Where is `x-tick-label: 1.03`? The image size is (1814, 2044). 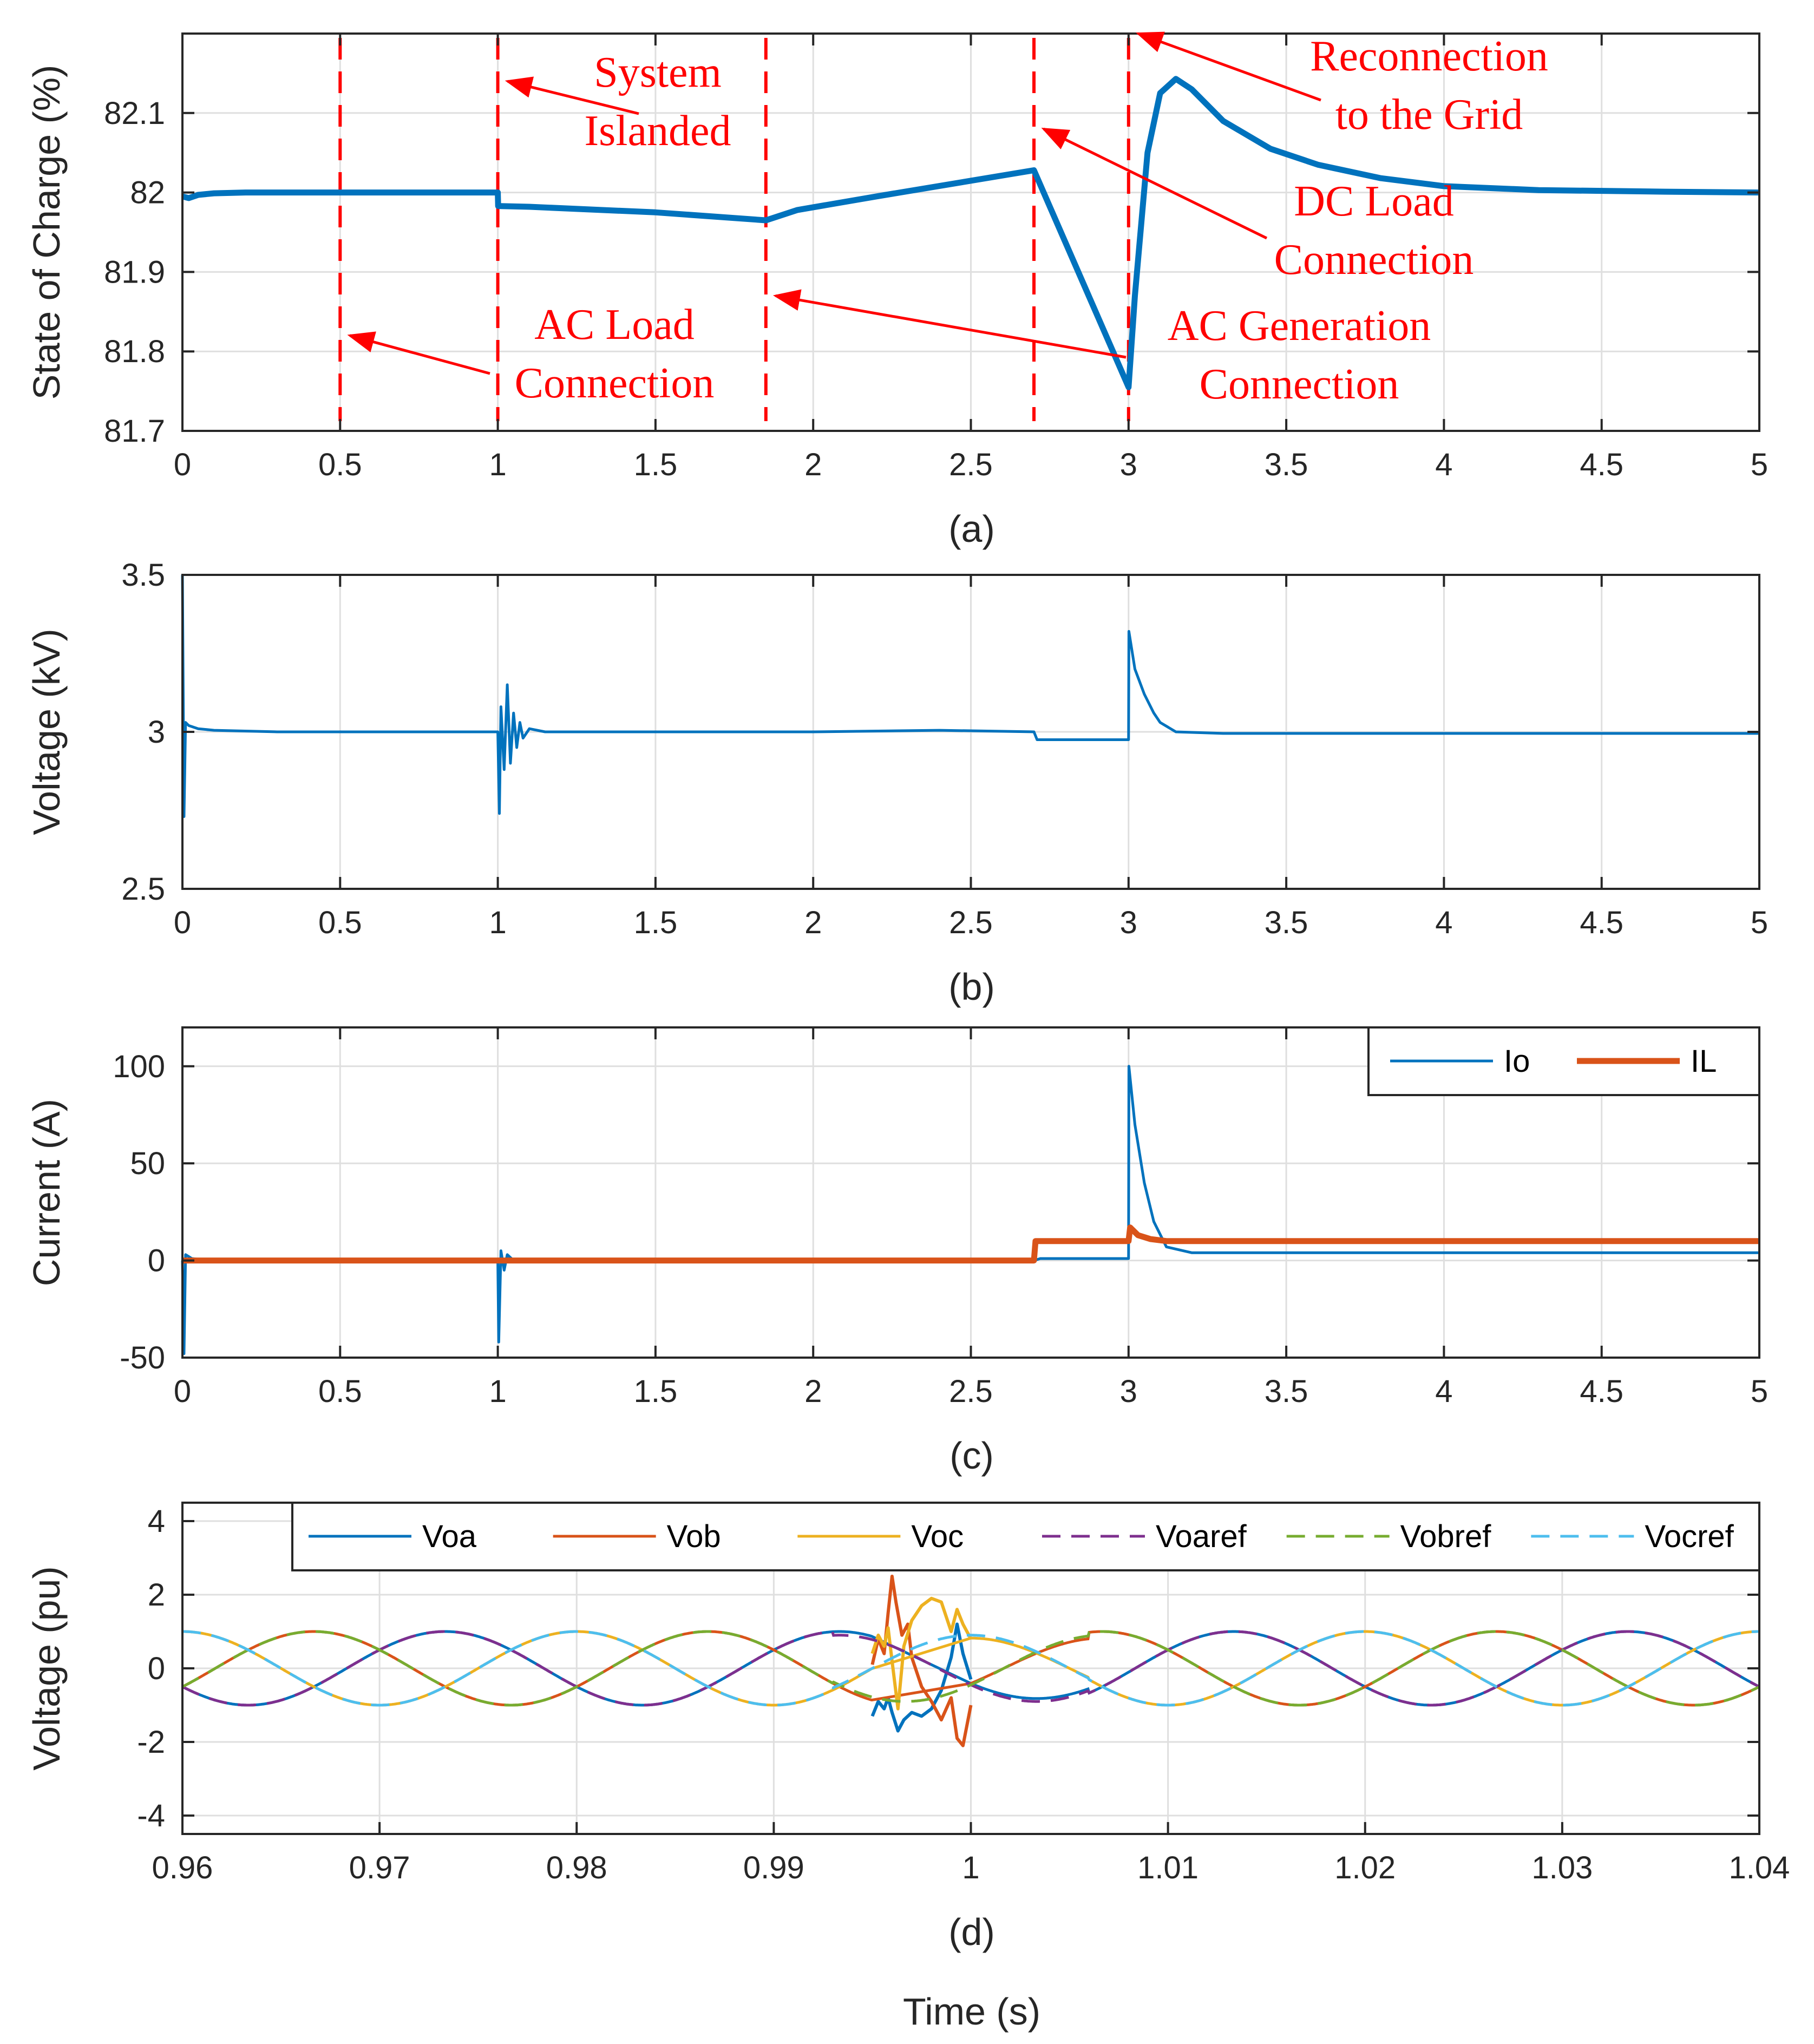
x-tick-label: 1.03 is located at coordinates (1562, 1867).